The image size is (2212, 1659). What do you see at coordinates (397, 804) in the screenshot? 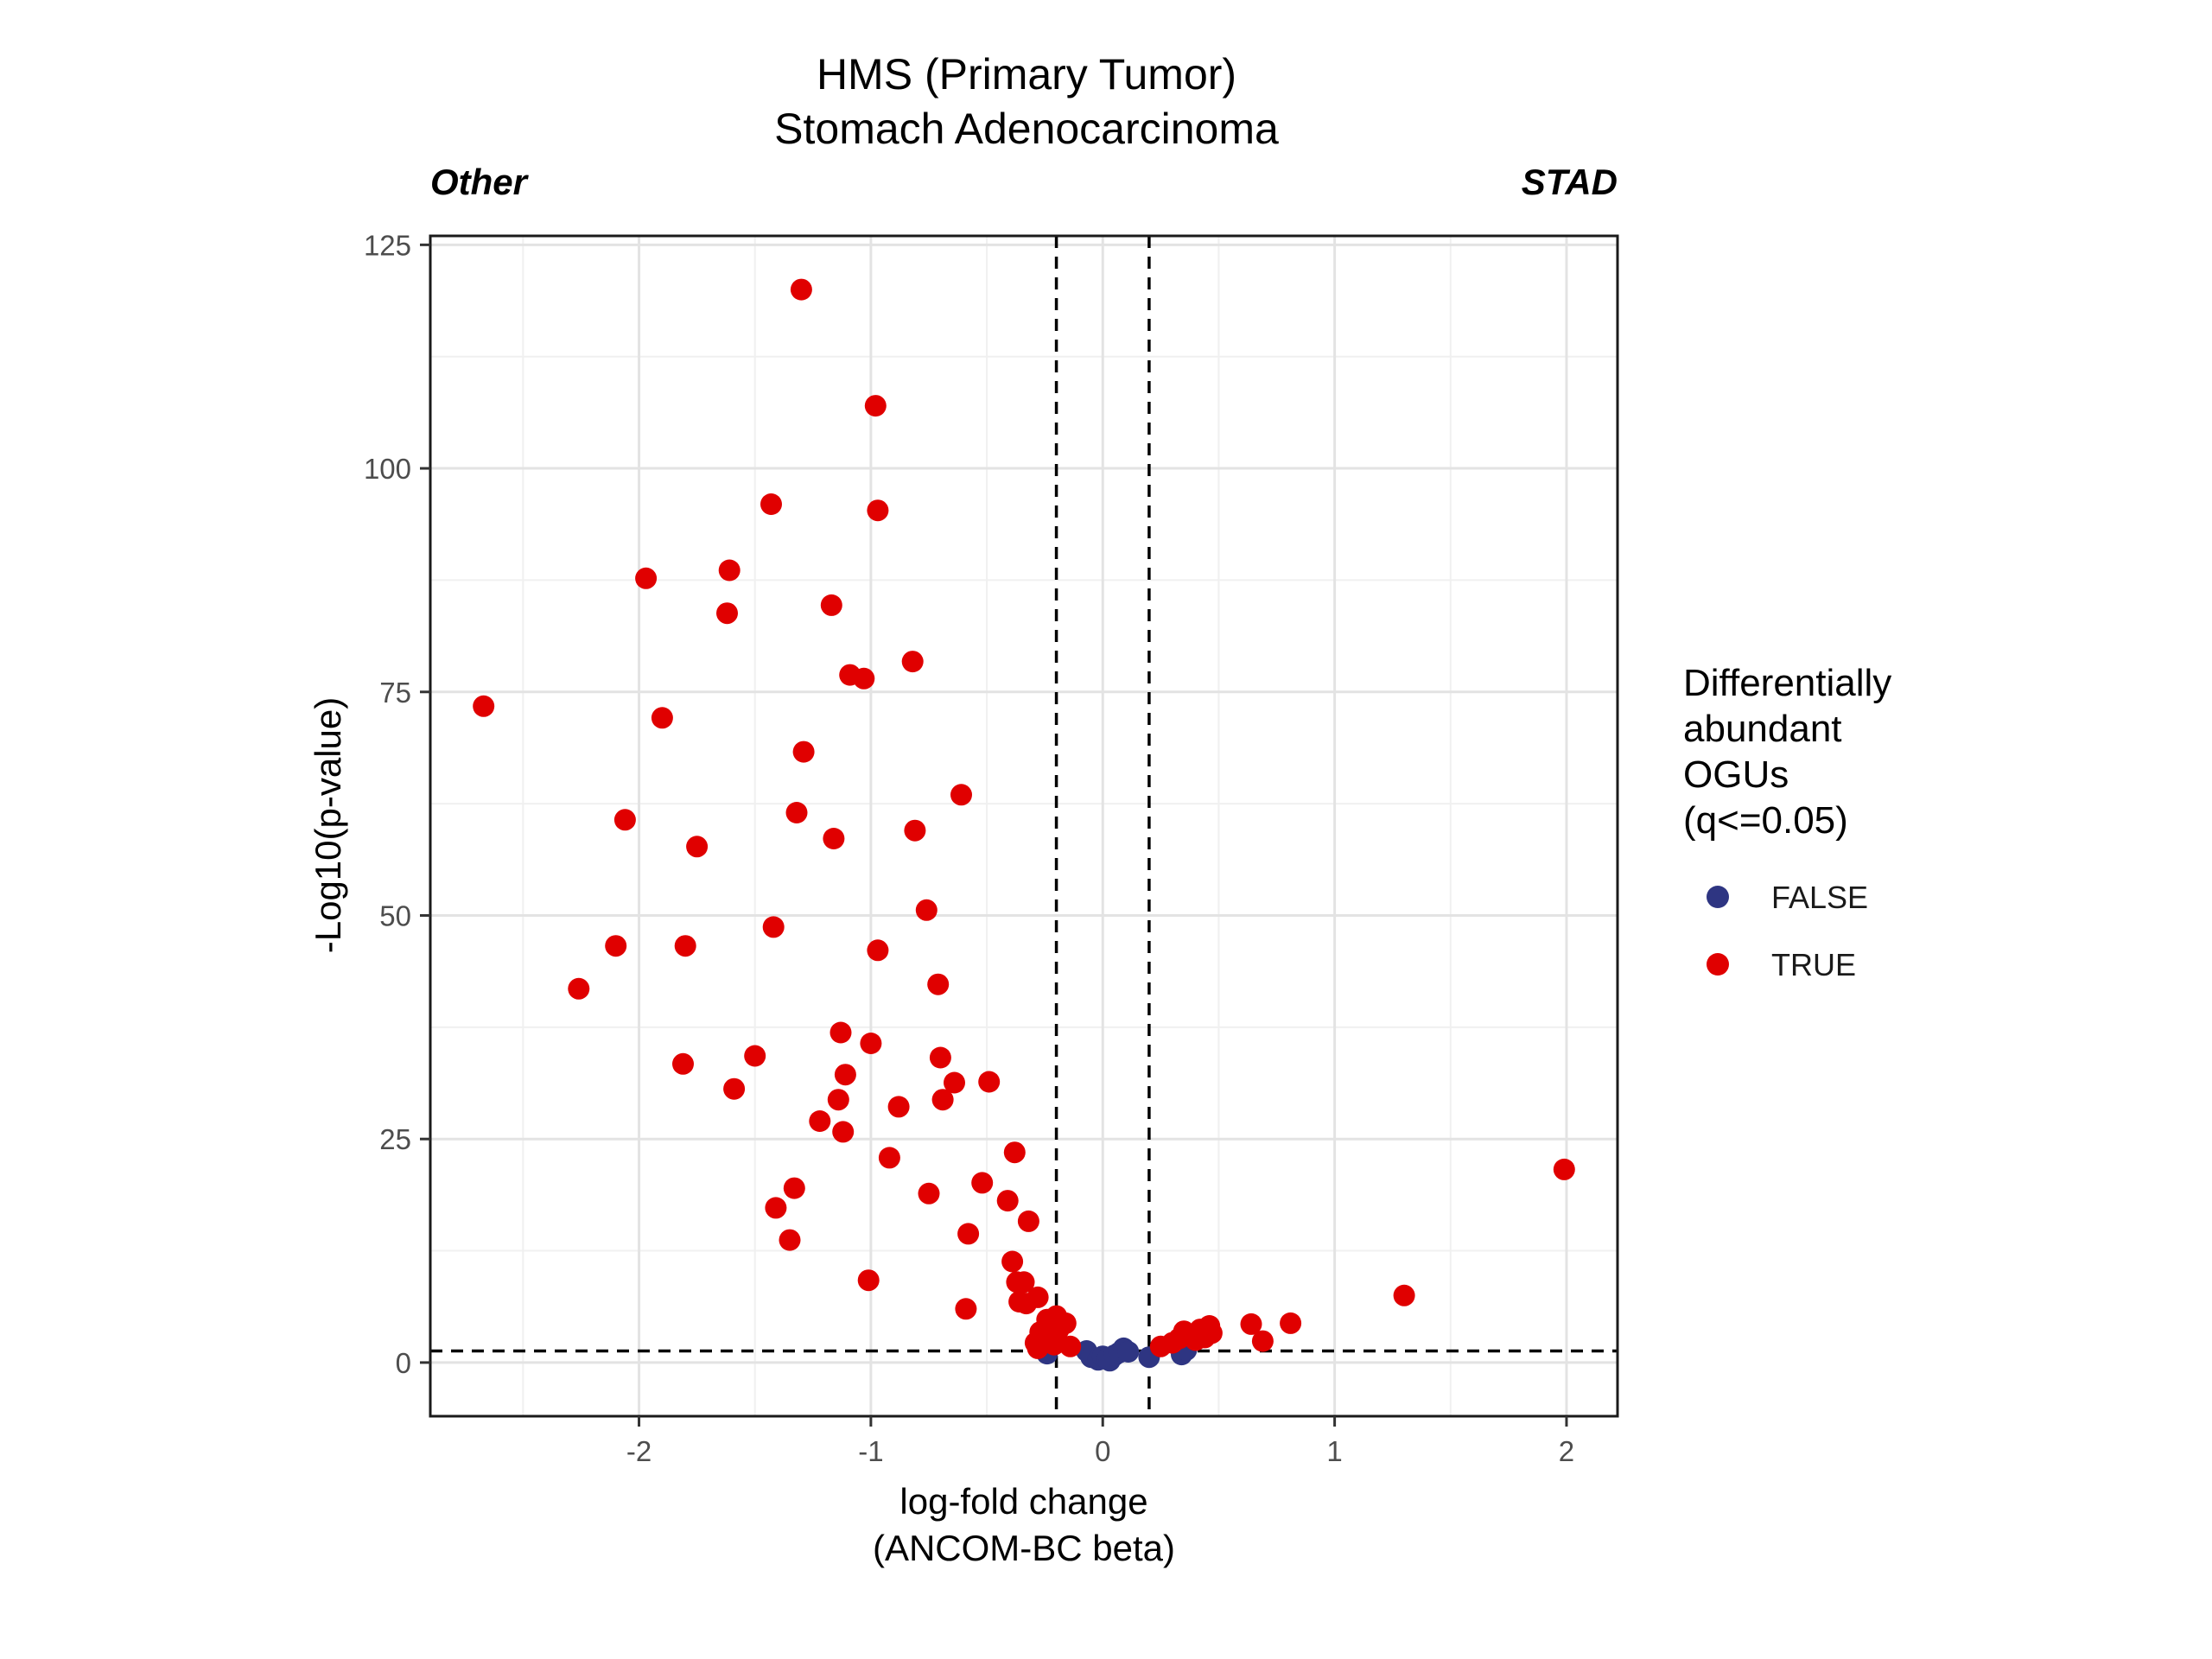
I see `y-axis-ticks: 0 25 50 75 100 125` at bounding box center [397, 804].